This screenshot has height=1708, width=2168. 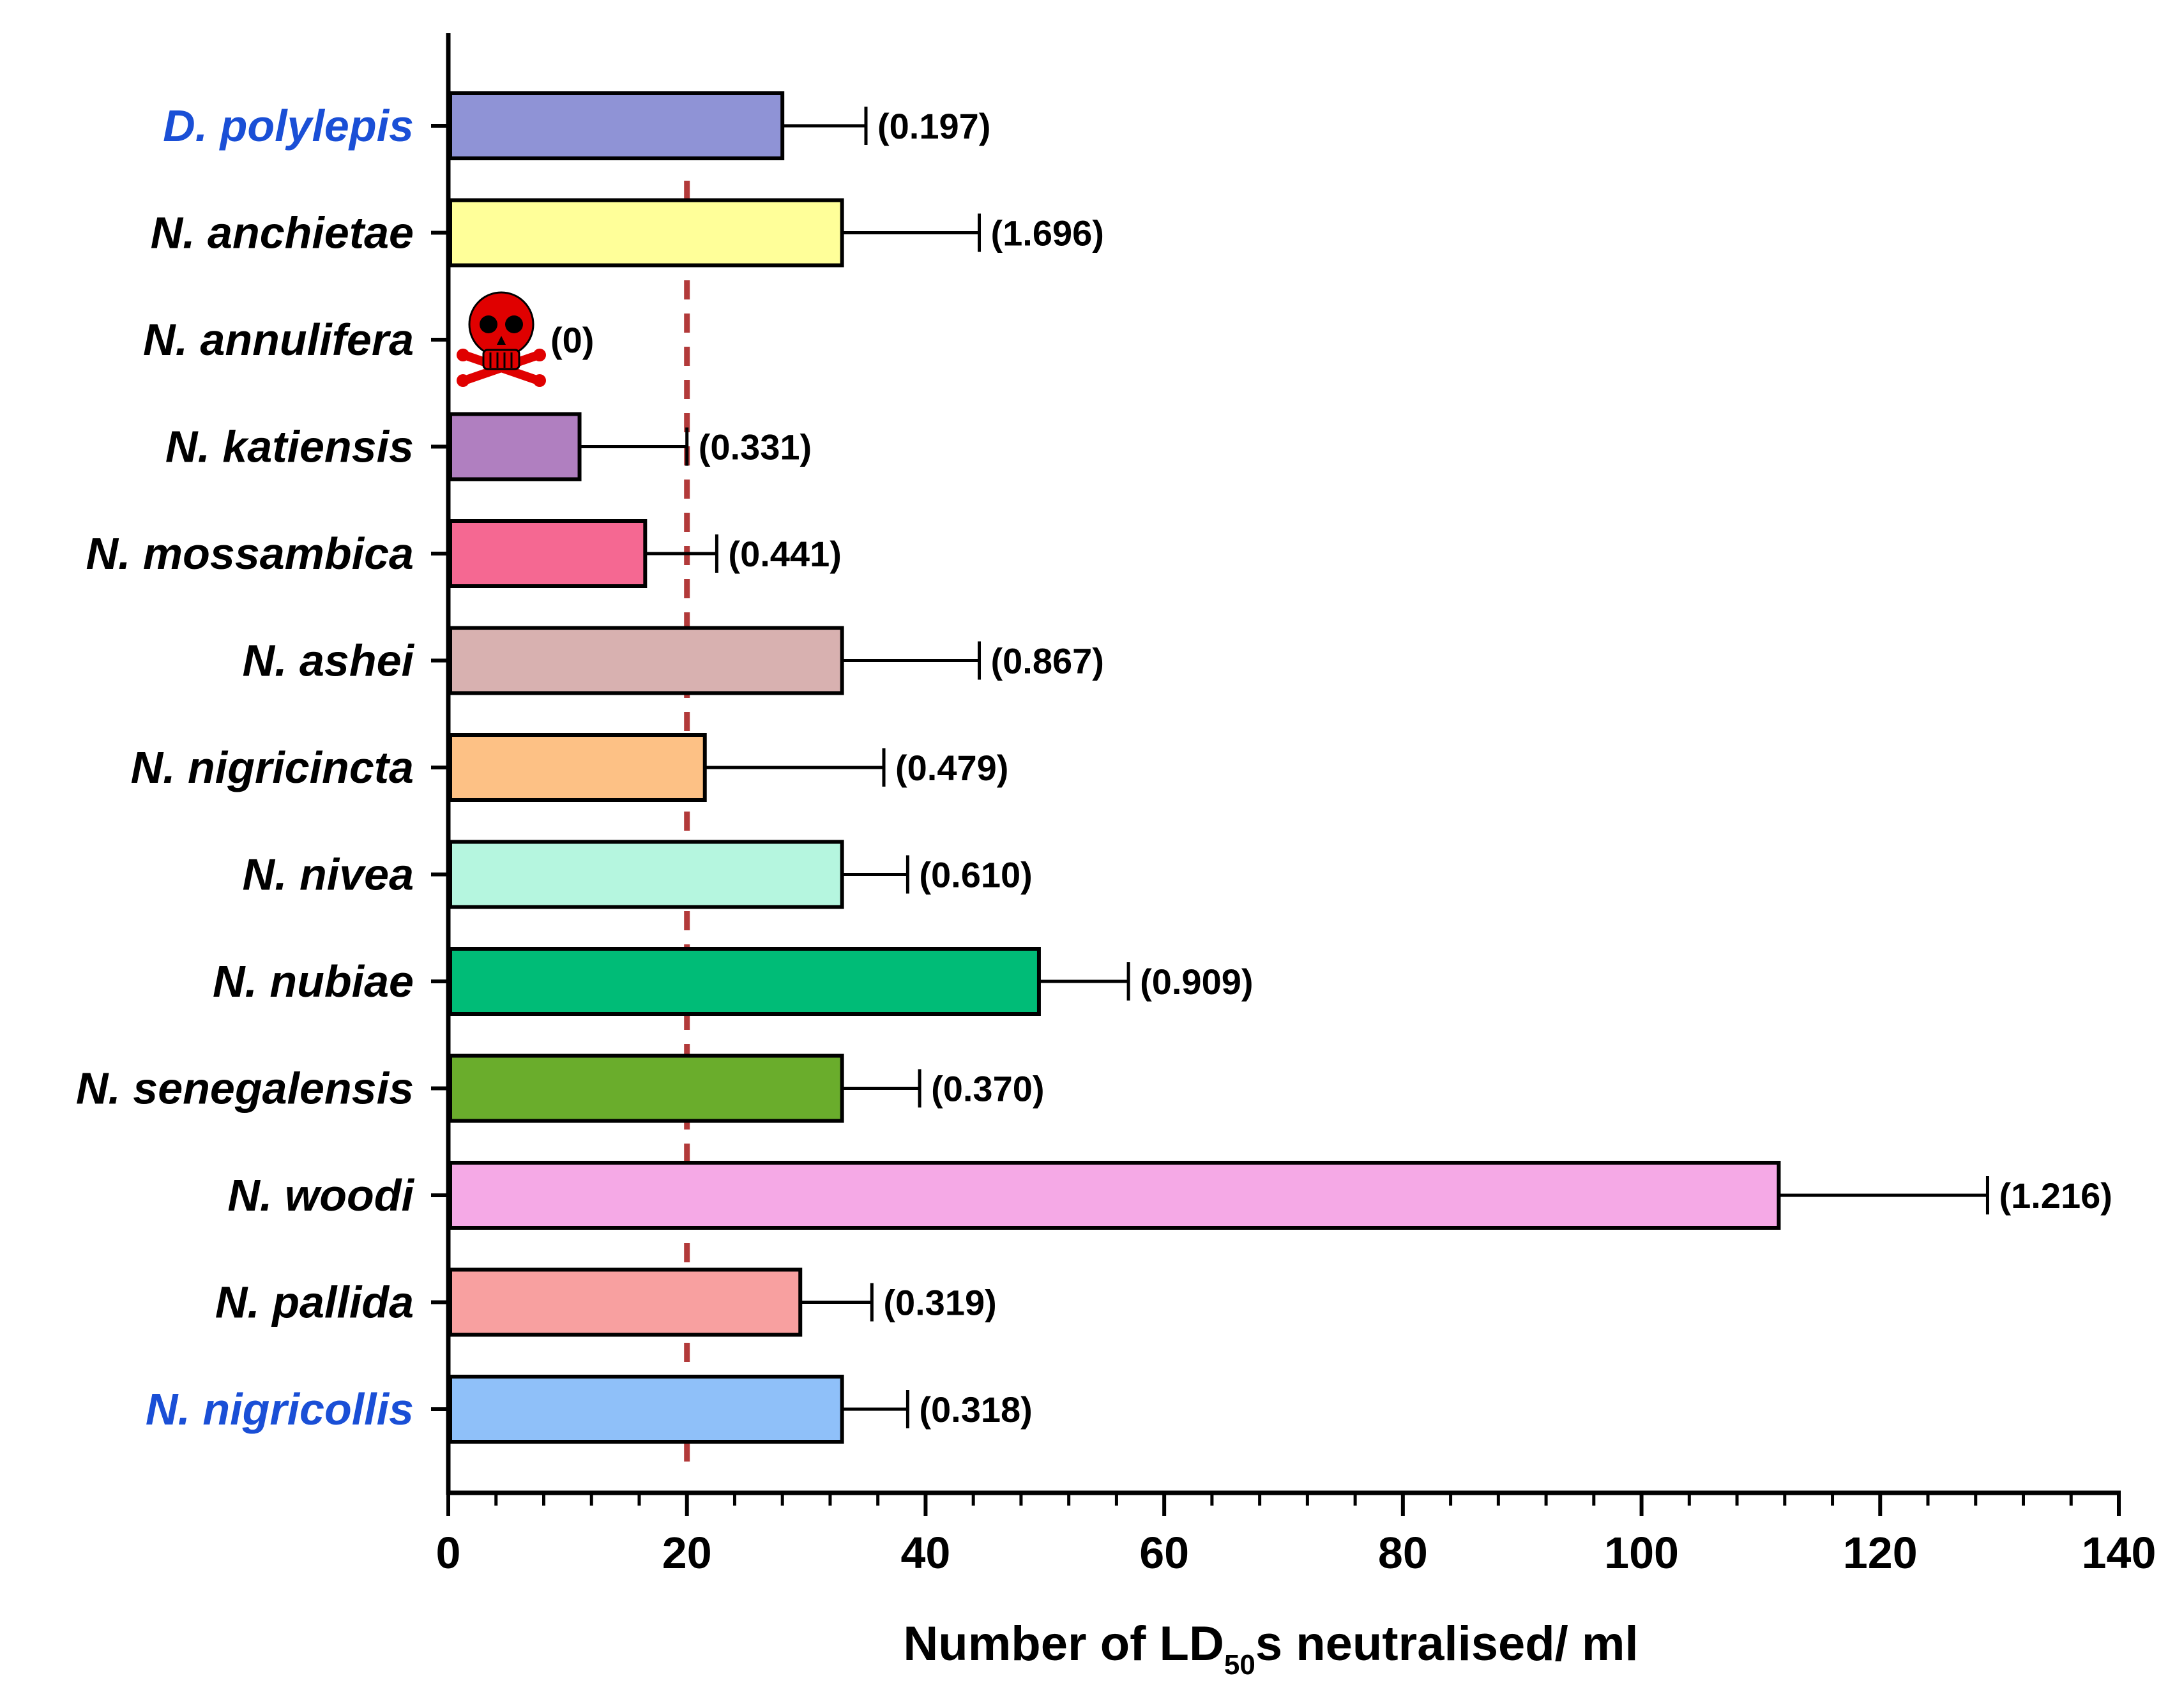 I want to click on category-label-n-nubiae: N. nubiae, so click(x=313, y=981).